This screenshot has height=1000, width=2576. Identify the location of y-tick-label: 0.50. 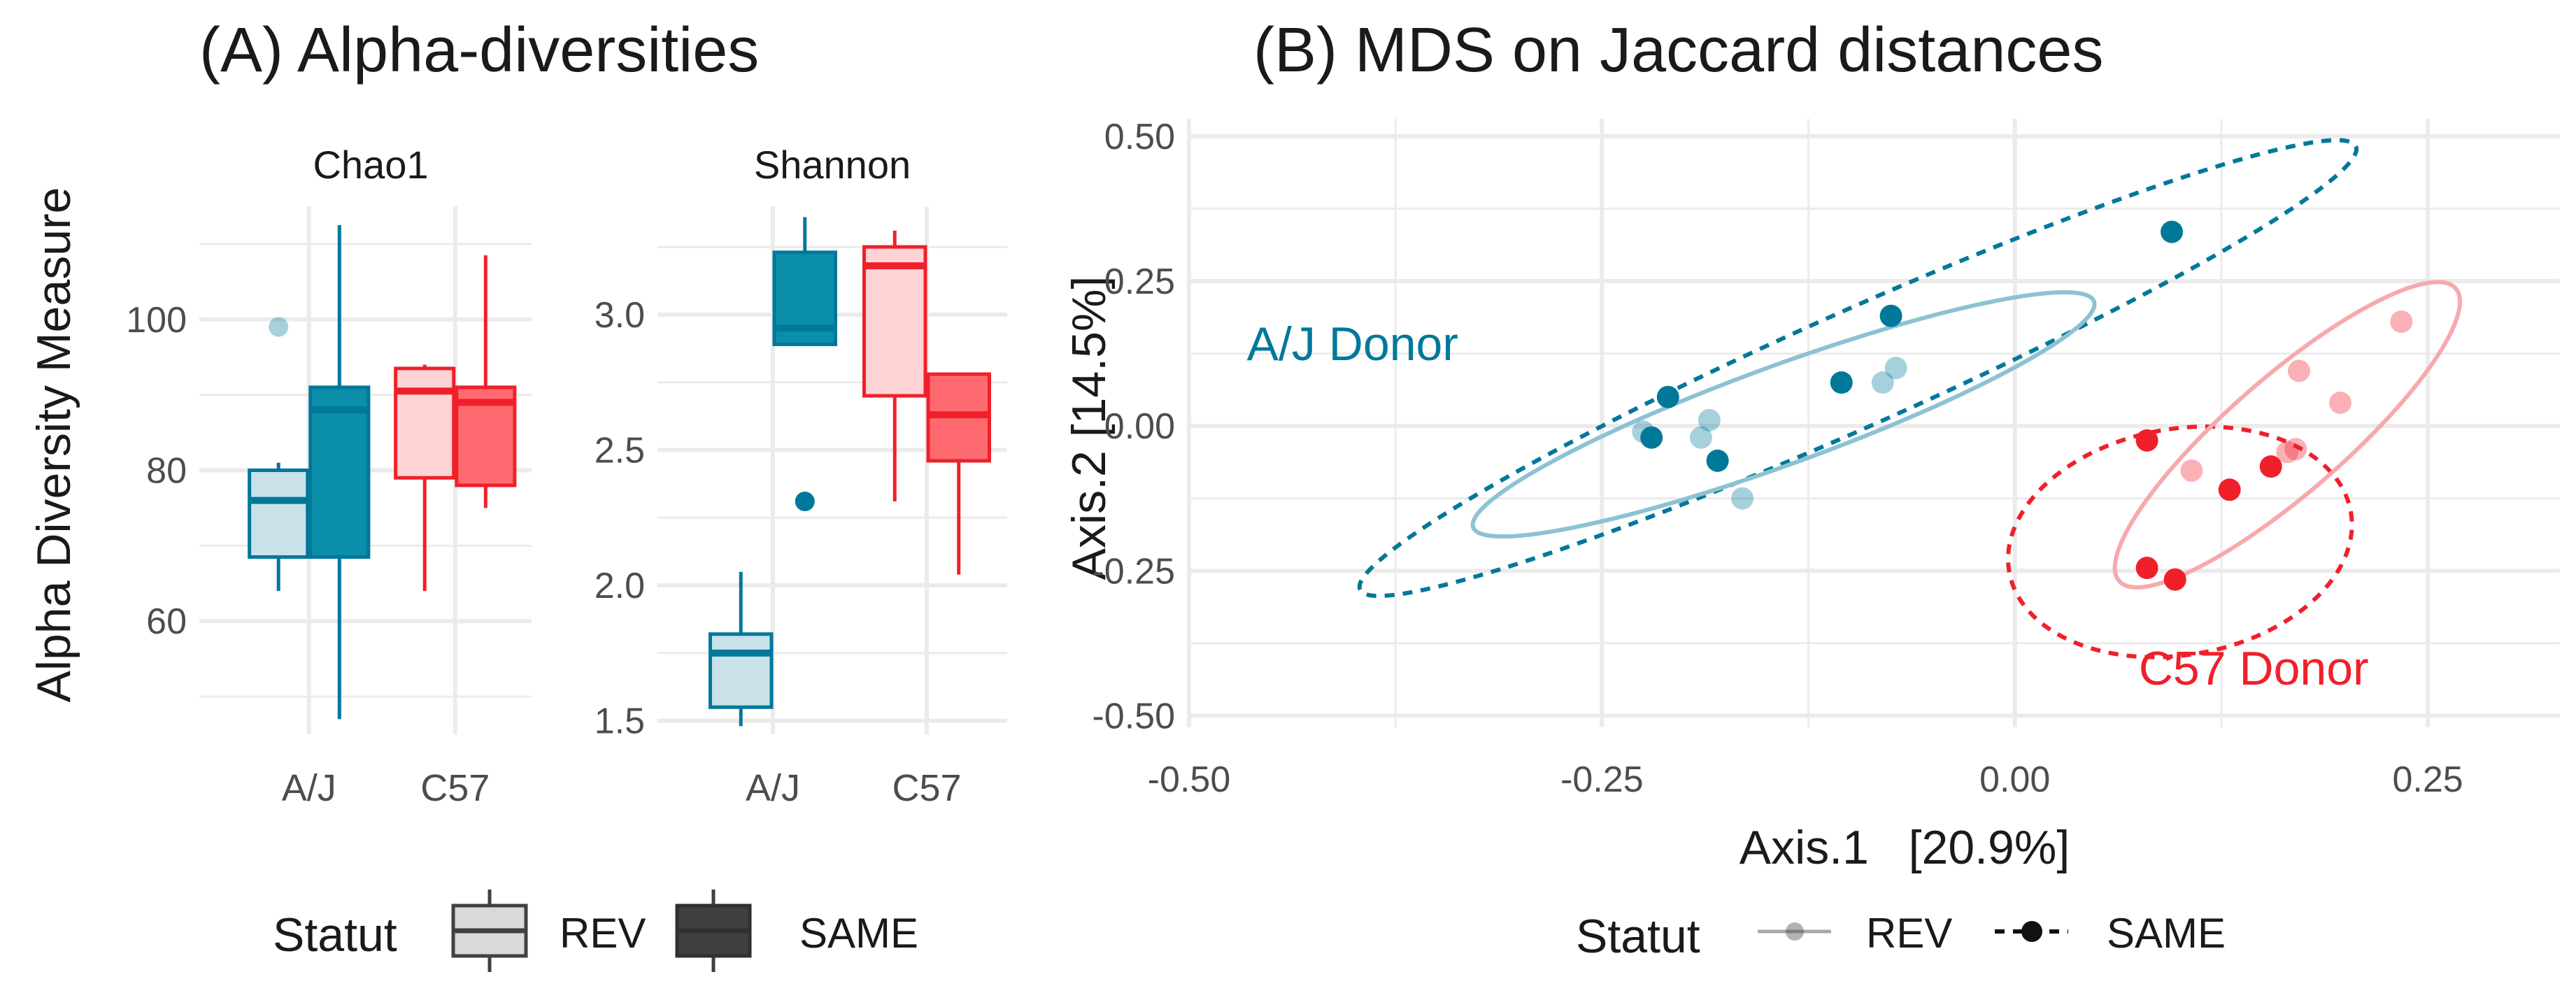
(1139, 137).